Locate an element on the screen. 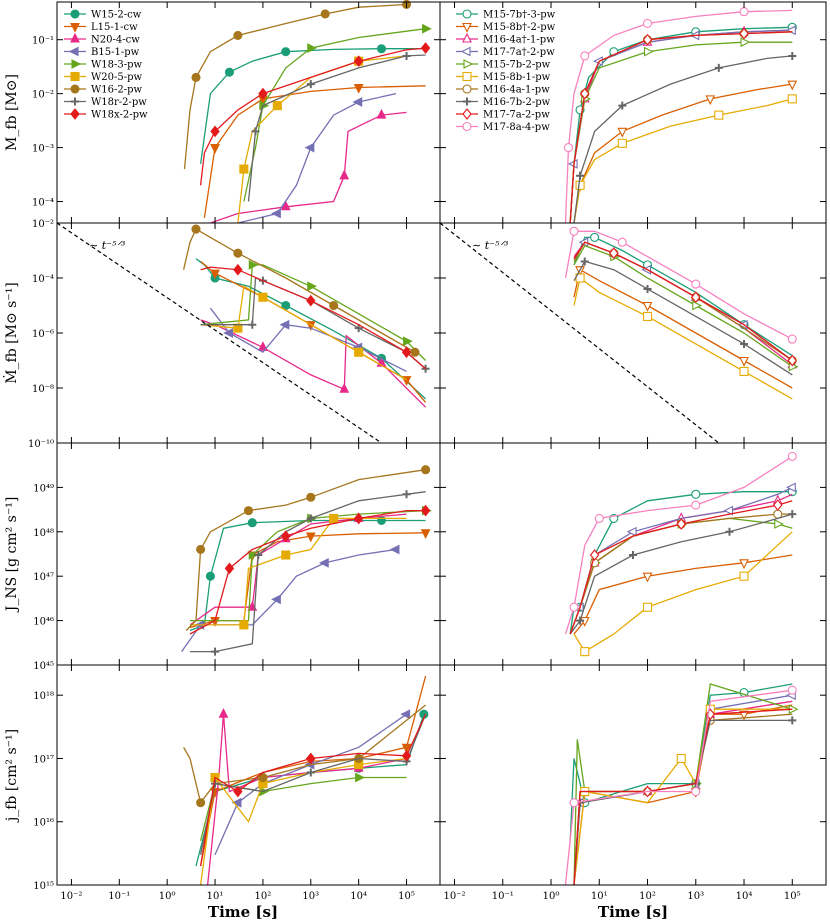 Image resolution: width=830 pixels, height=923 pixels. left-mfb-ytick-label-0.1: 10⁻¹ is located at coordinates (43, 41).